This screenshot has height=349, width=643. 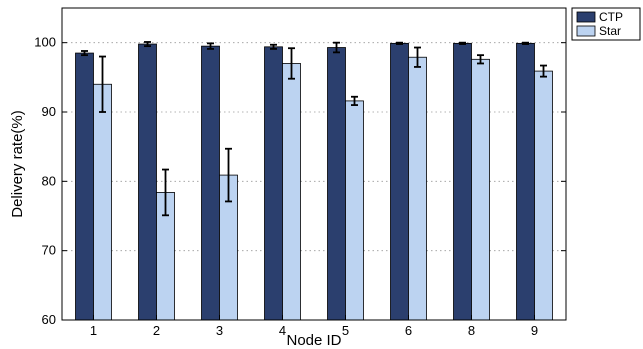 I want to click on legend-label-ctp: CTP, so click(x=611, y=17).